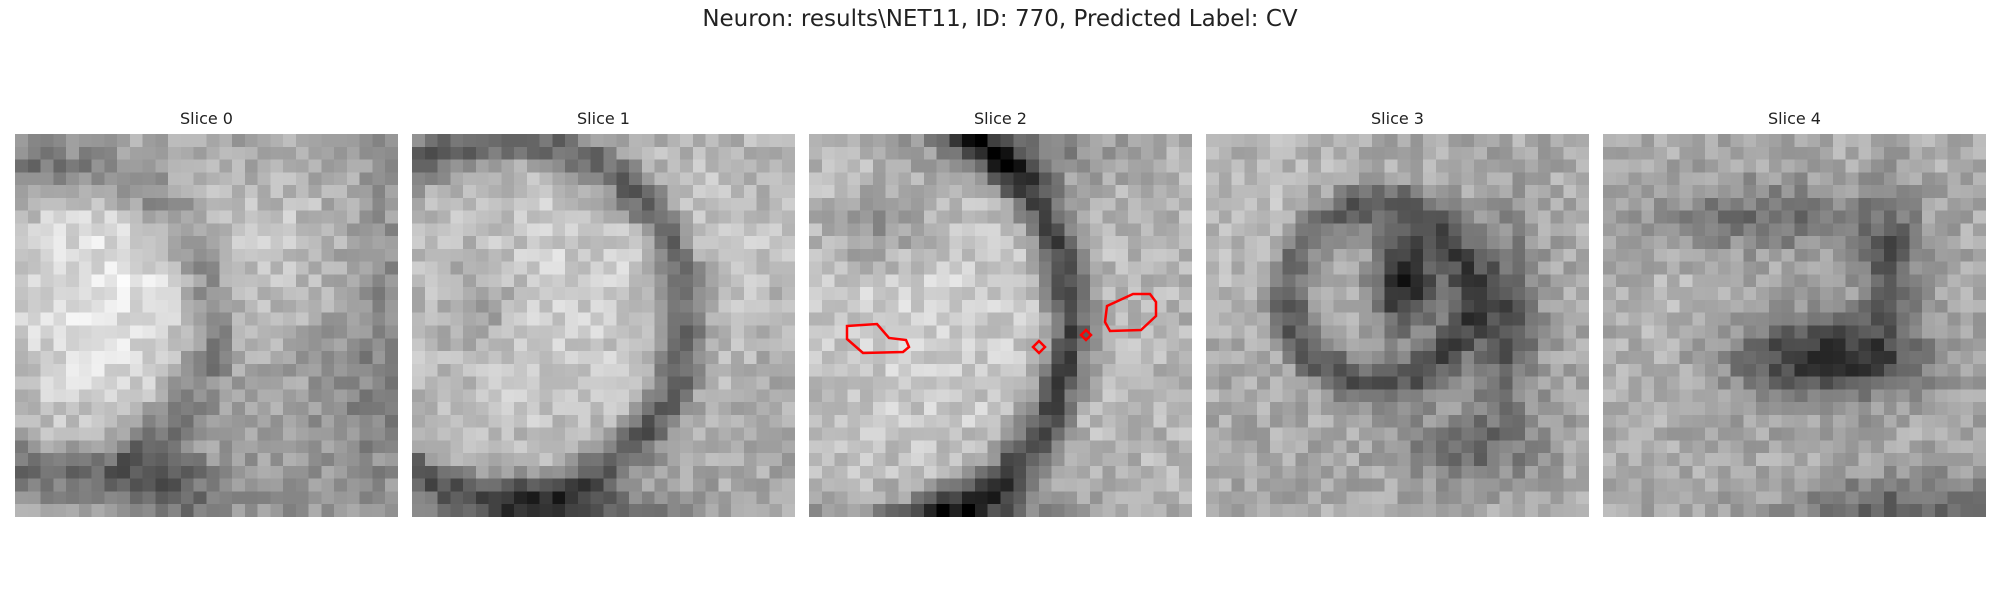  I want to click on slice-title: Slice 4, so click(1794, 118).